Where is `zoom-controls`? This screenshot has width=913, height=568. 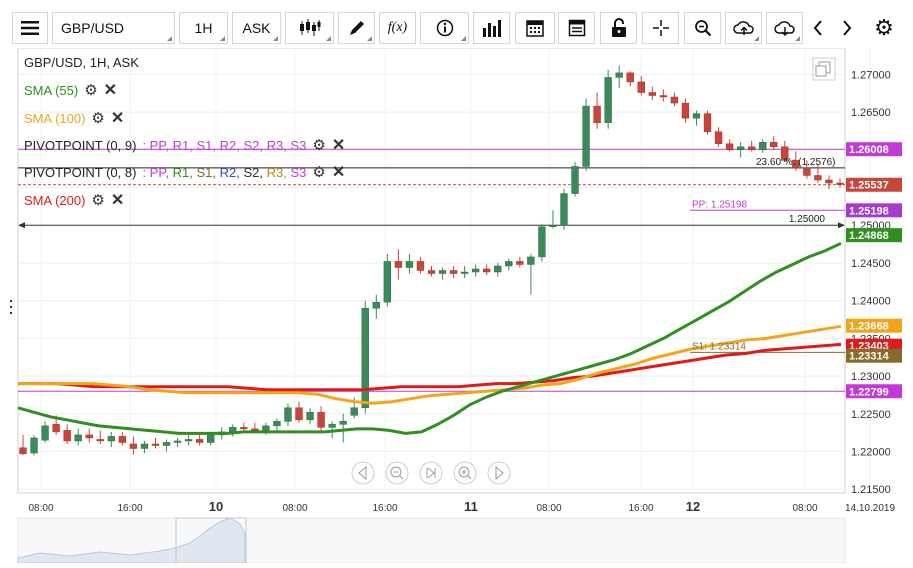 zoom-controls is located at coordinates (431, 473).